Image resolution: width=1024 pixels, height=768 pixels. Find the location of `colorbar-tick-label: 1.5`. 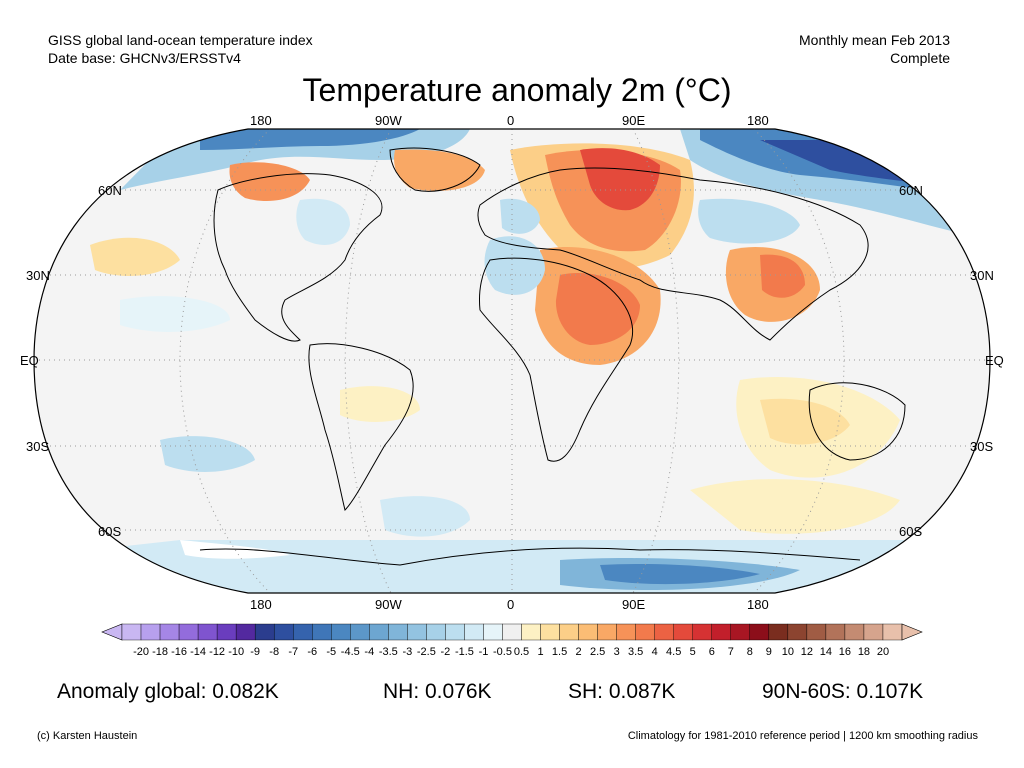

colorbar-tick-label: 1.5 is located at coordinates (559, 652).